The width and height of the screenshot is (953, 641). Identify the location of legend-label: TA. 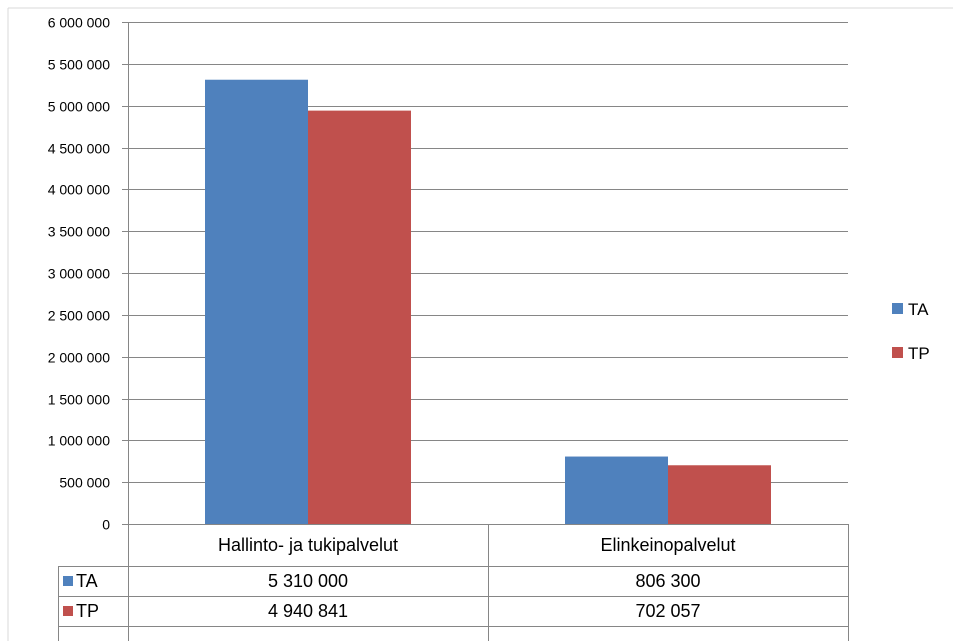
(918, 309).